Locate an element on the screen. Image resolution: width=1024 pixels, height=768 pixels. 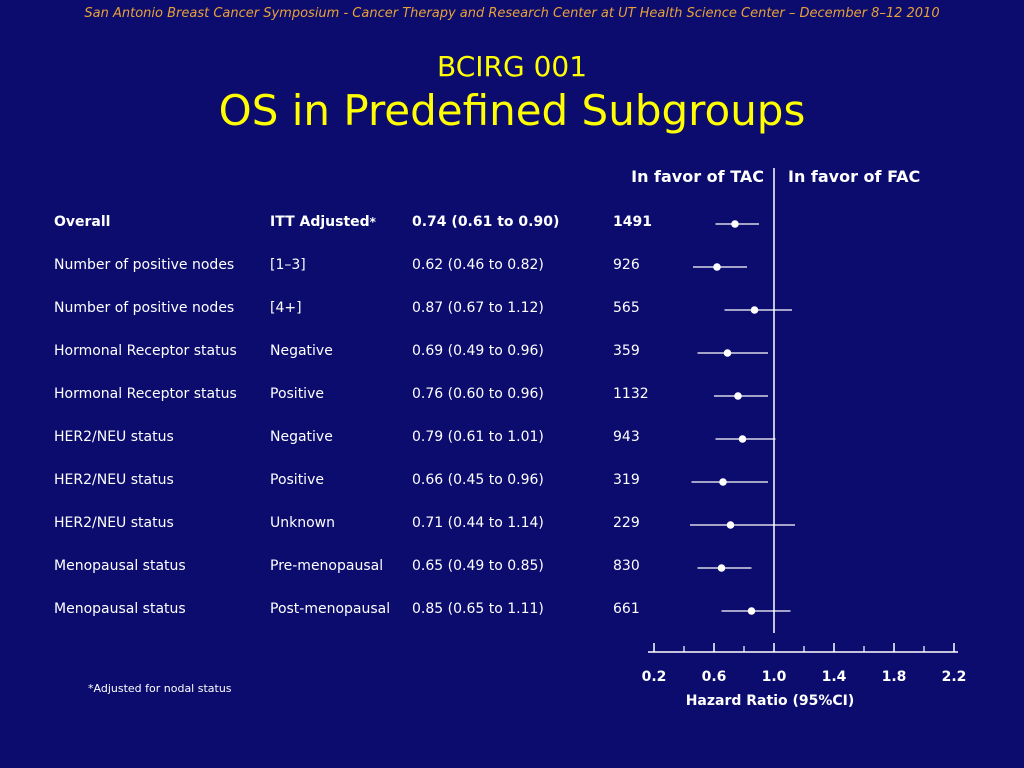
patient-count: 1132 is located at coordinates (631, 394).